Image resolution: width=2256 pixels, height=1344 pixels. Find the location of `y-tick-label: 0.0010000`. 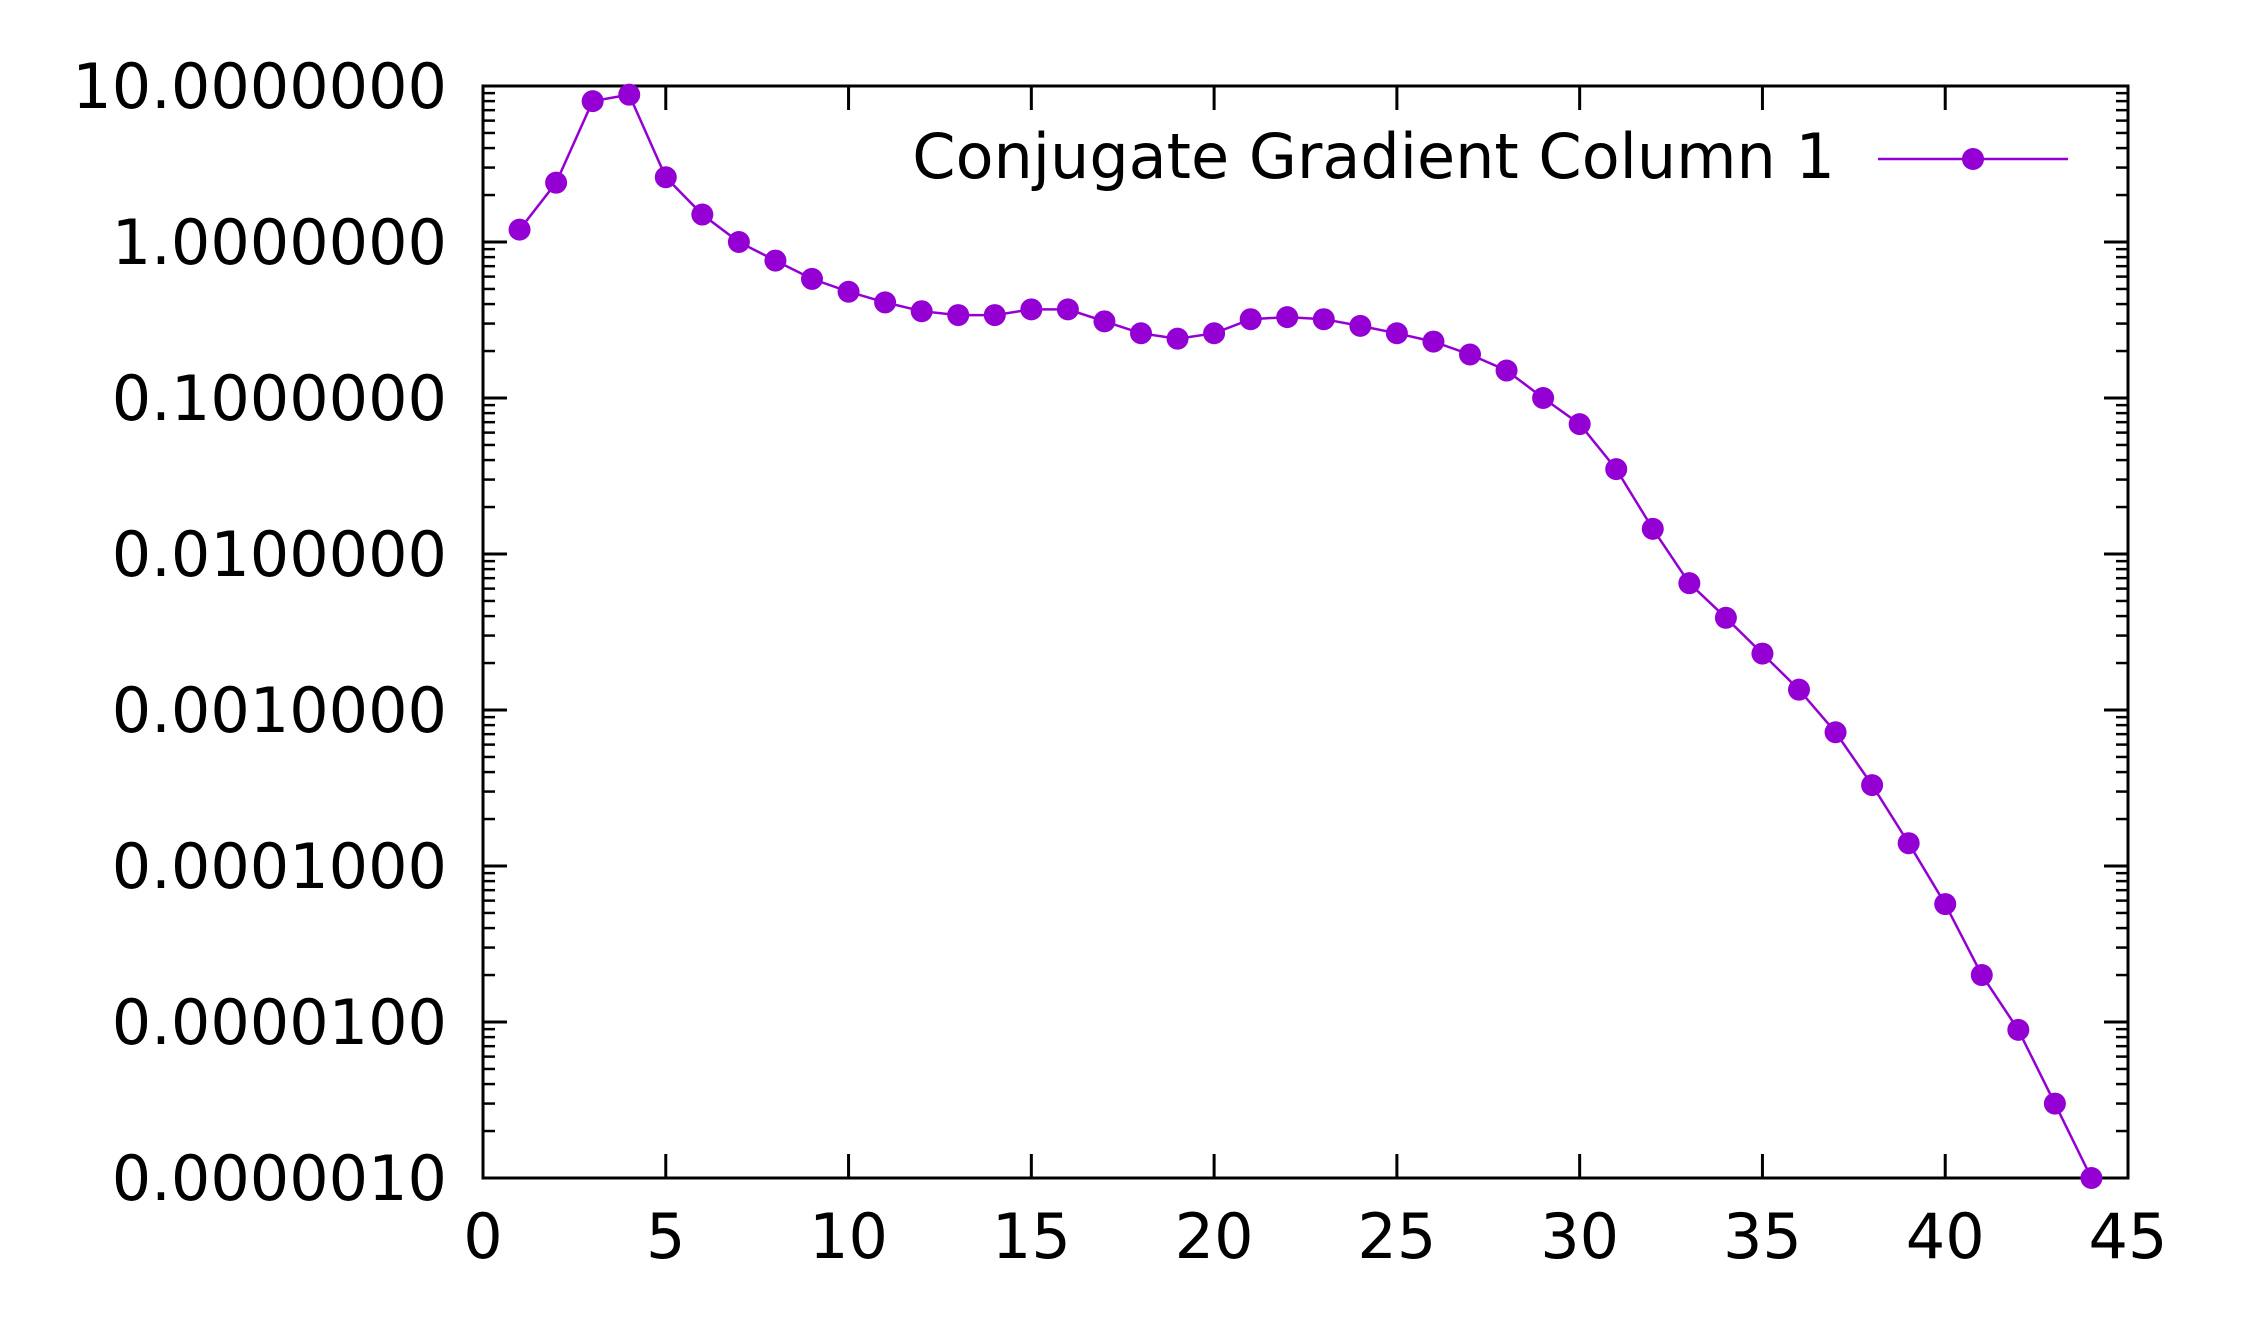

y-tick-label: 0.0010000 is located at coordinates (279, 710).